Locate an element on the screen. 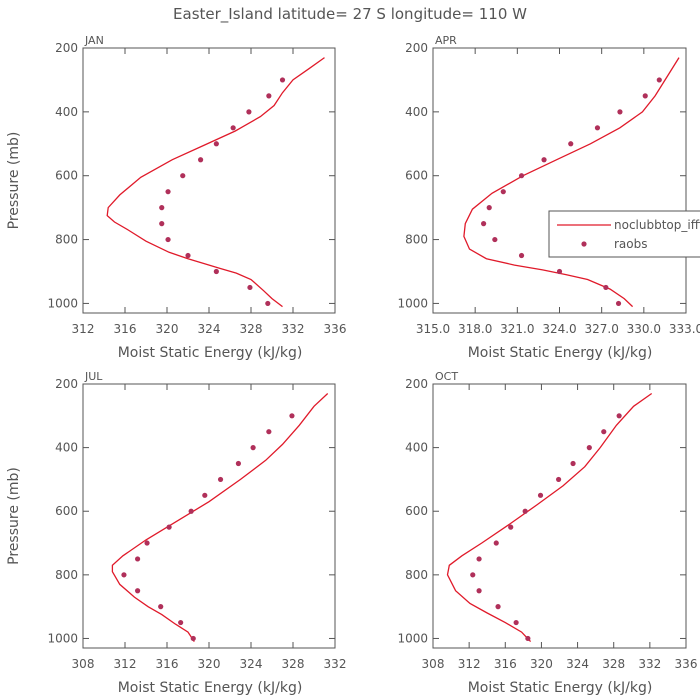 The image size is (700, 700). x-tick-label: 315.0 is located at coordinates (433, 329).